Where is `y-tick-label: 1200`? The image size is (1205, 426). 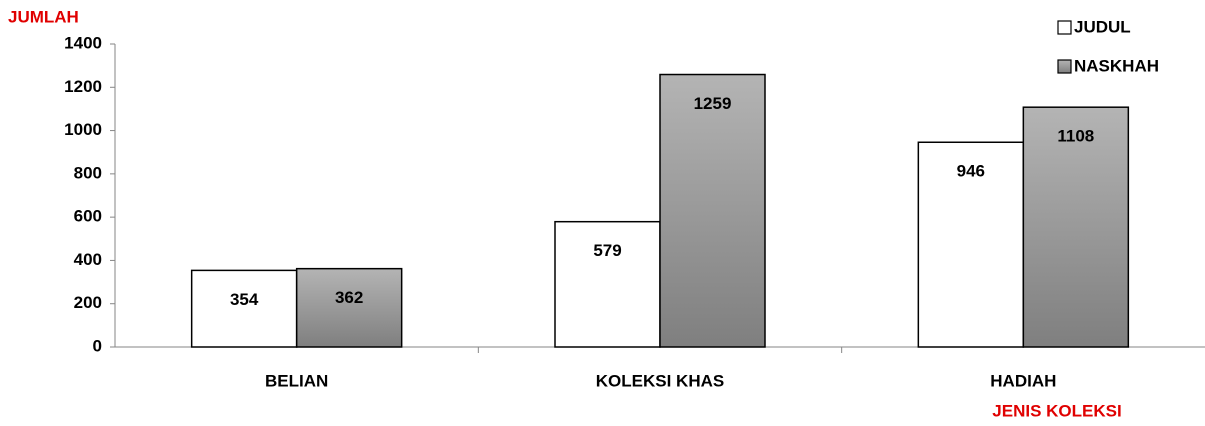 y-tick-label: 1200 is located at coordinates (83, 86).